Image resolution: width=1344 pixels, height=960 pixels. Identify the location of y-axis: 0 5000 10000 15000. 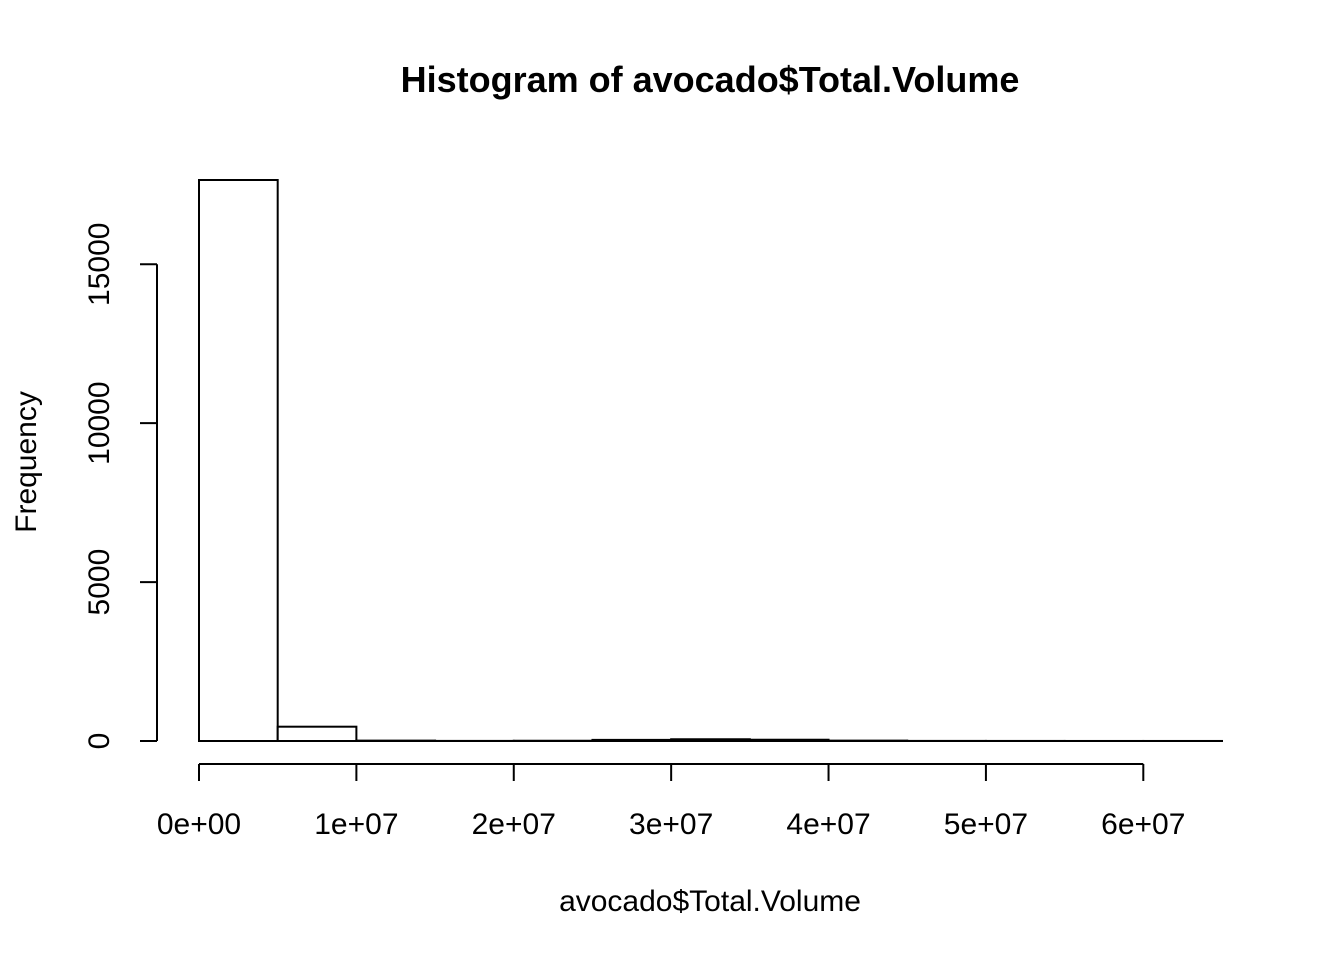
(120, 486).